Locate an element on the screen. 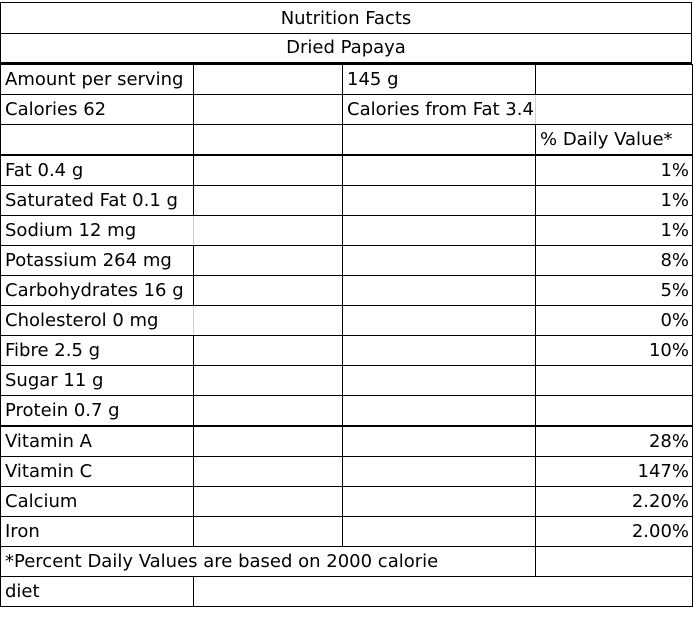 Image resolution: width=699 pixels, height=632 pixels. nutrient-label-cell: Sugar 11 g is located at coordinates (97, 380).